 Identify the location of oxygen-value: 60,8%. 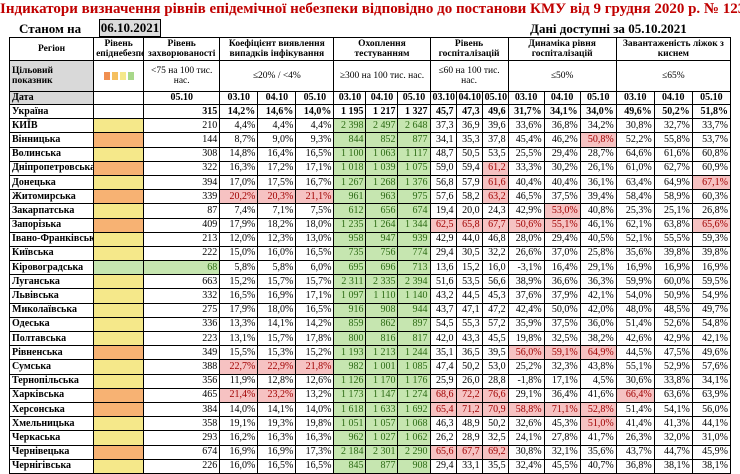
(711, 154).